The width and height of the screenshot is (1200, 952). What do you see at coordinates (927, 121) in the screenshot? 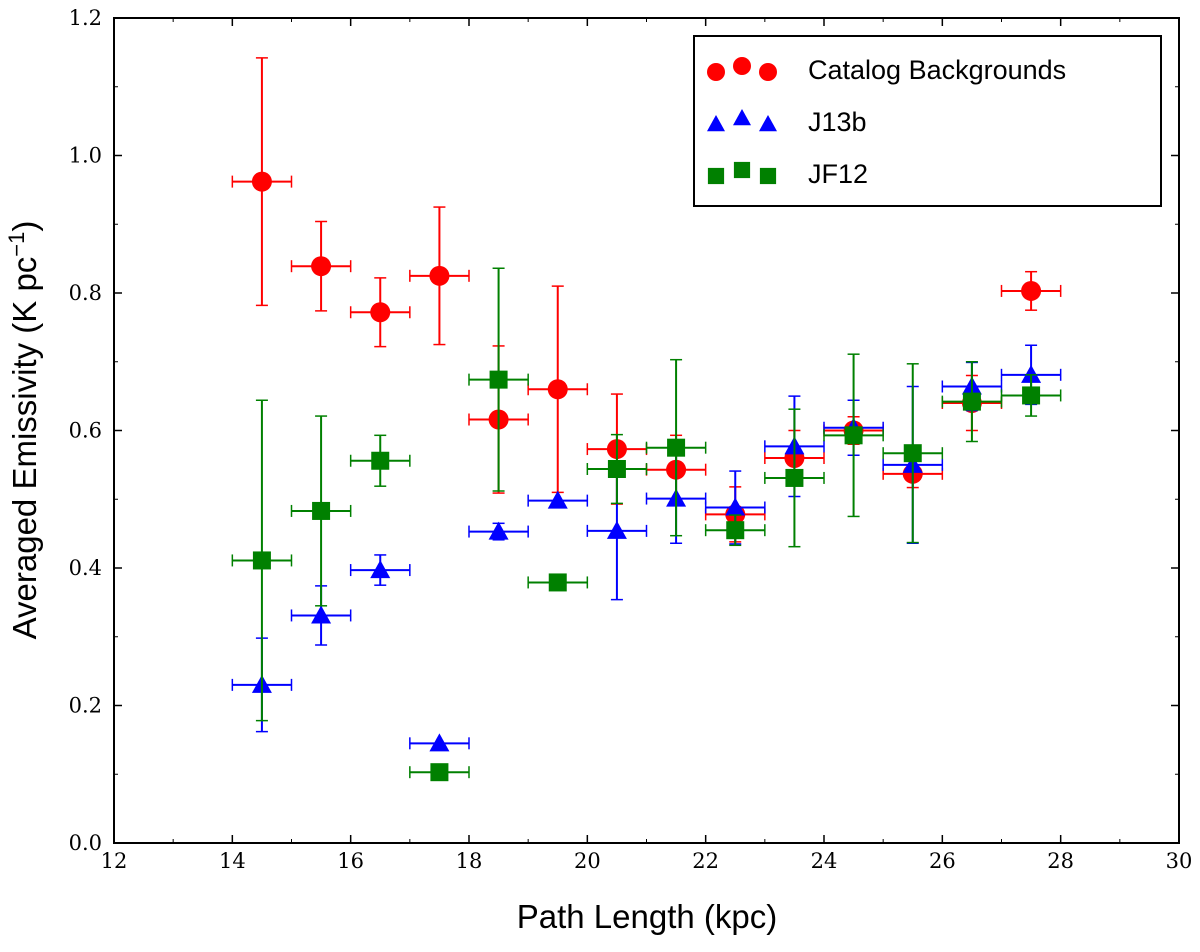
I see `legend: Catalog Backgrounds J13b JF12` at bounding box center [927, 121].